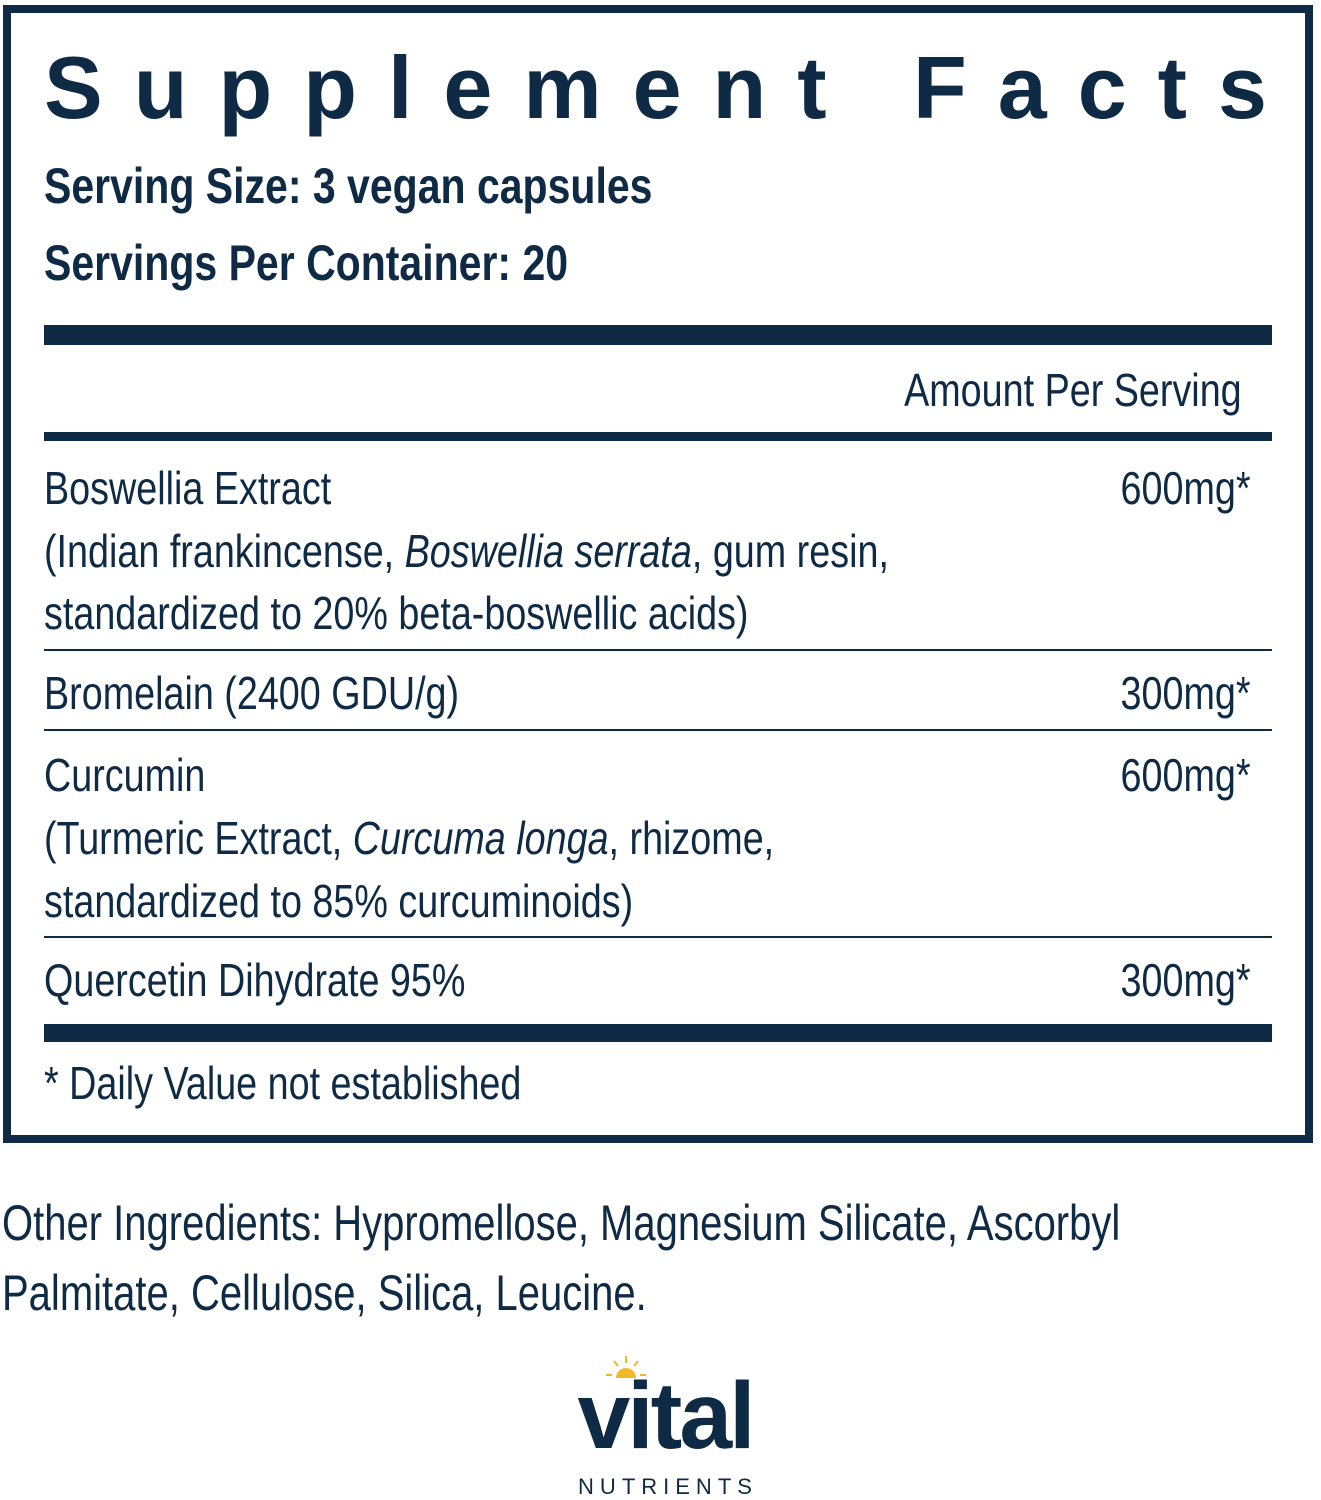  What do you see at coordinates (790, 551) in the screenshot?
I see `detail-text: , gum resin,` at bounding box center [790, 551].